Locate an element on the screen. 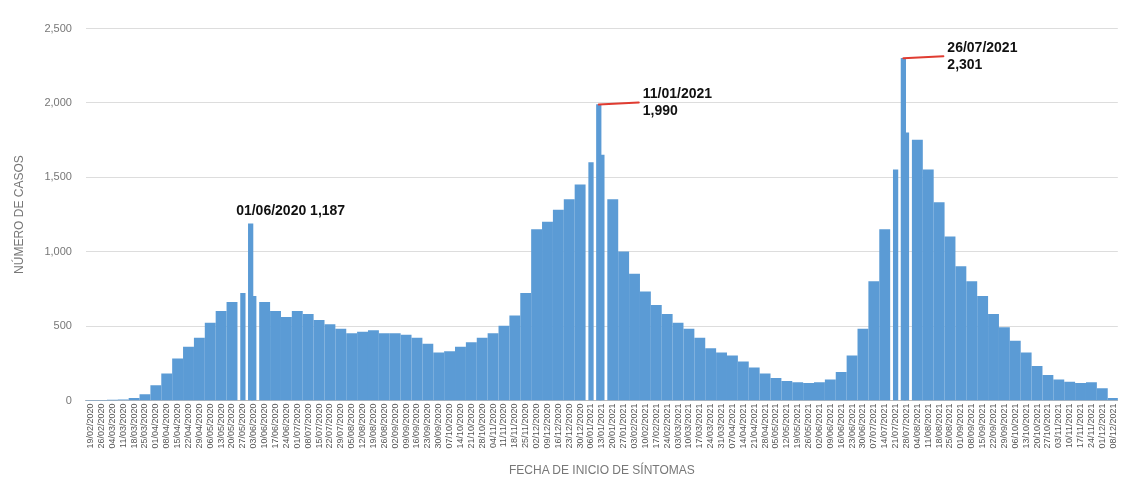  x-tick-label: 01/07/2020 is located at coordinates (296, 426).